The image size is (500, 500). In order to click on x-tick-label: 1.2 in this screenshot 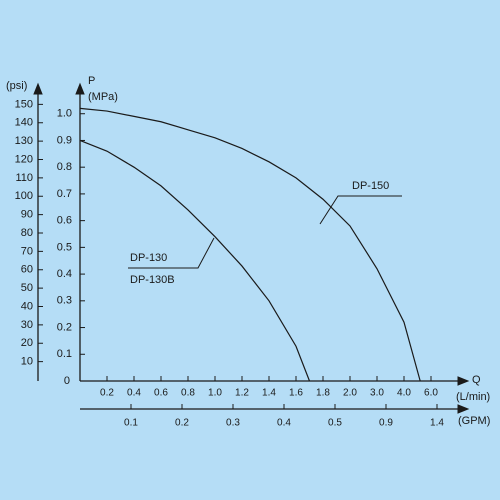, I will do `click(242, 393)`.